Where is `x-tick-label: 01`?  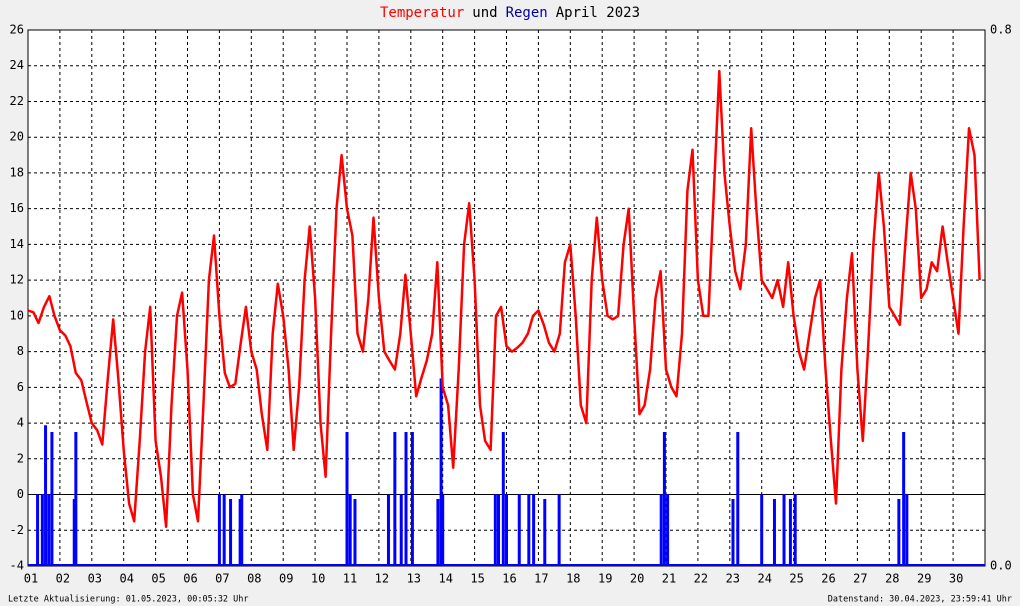 x-tick-label: 01 is located at coordinates (31, 579).